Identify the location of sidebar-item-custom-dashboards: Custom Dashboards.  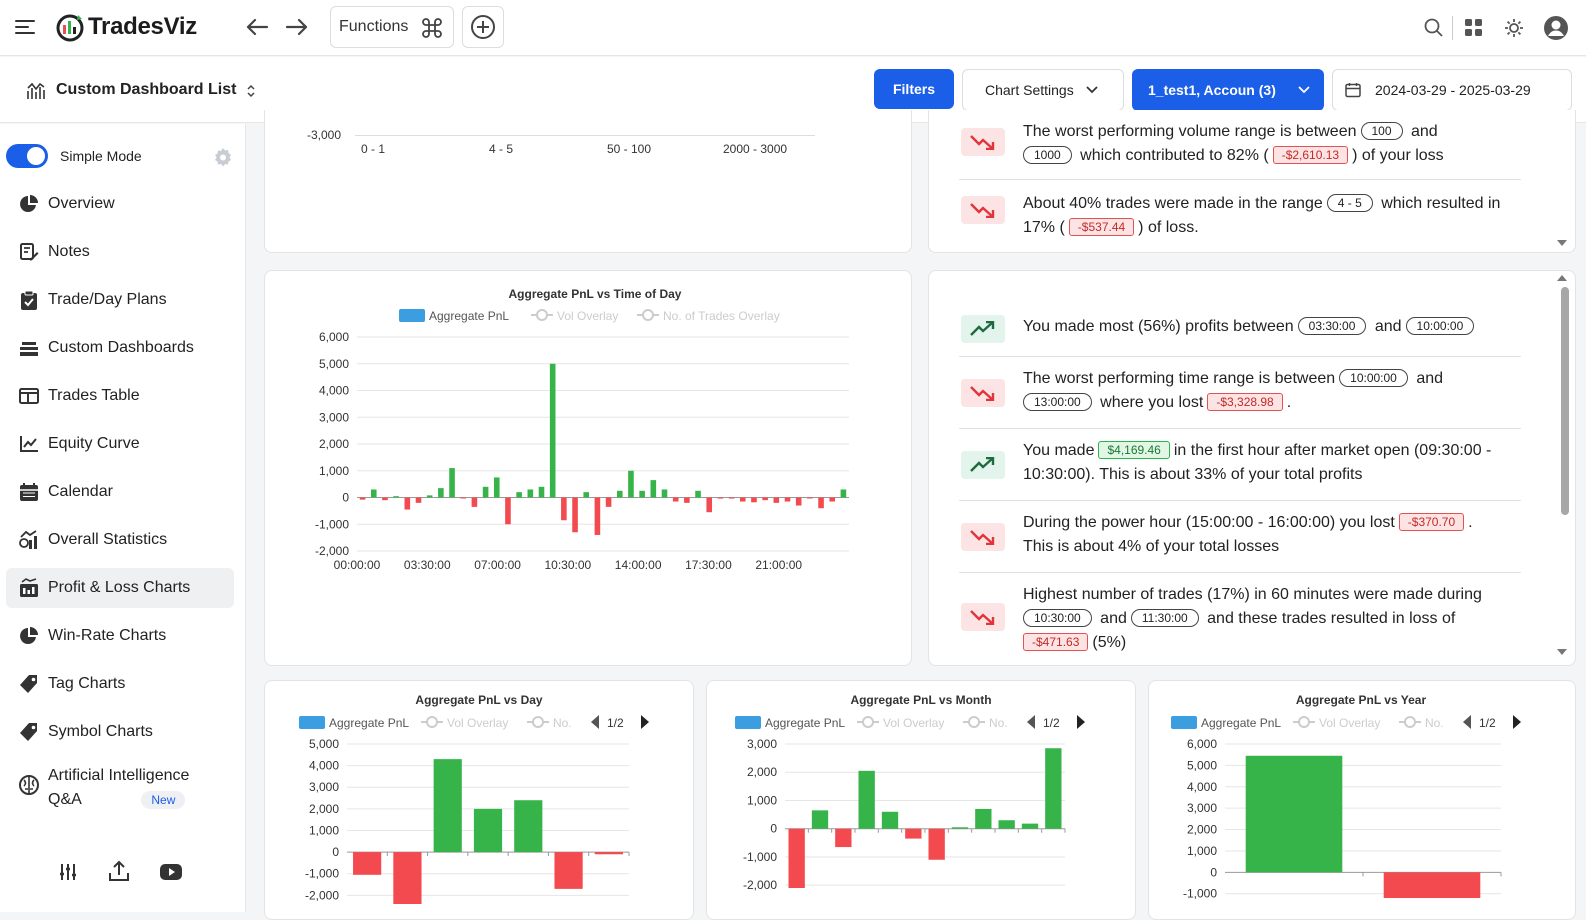
(120, 348).